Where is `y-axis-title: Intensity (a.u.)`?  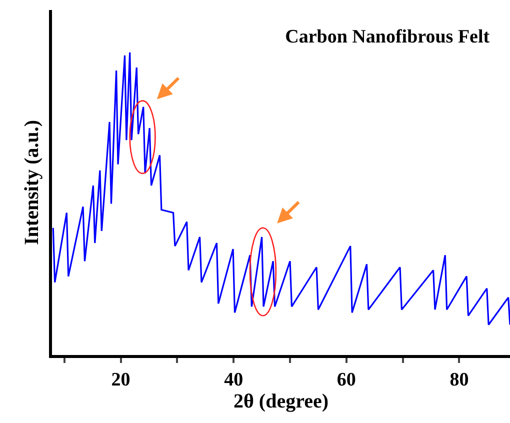
y-axis-title: Intensity (a.u.) is located at coordinates (31, 183).